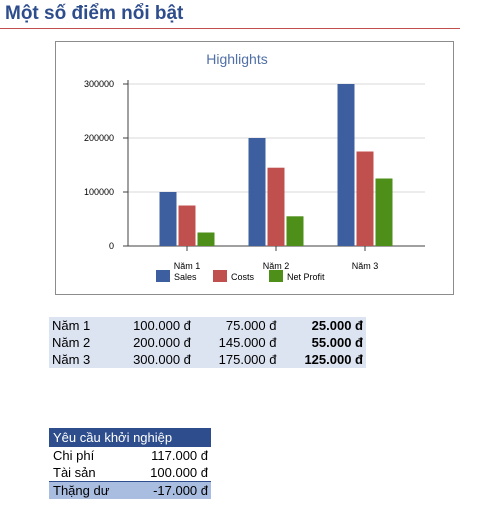  I want to click on row-label: Năm 3, so click(71, 359).